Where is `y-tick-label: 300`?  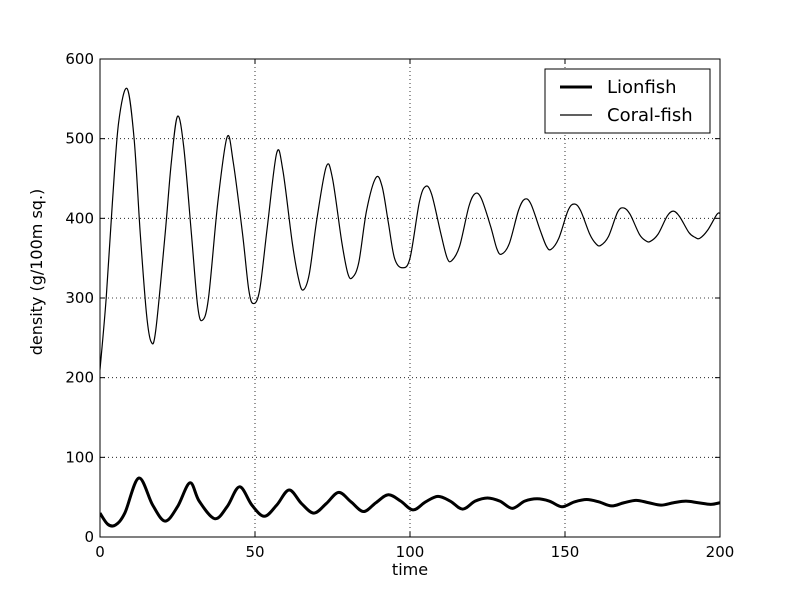
y-tick-label: 300 is located at coordinates (79, 298).